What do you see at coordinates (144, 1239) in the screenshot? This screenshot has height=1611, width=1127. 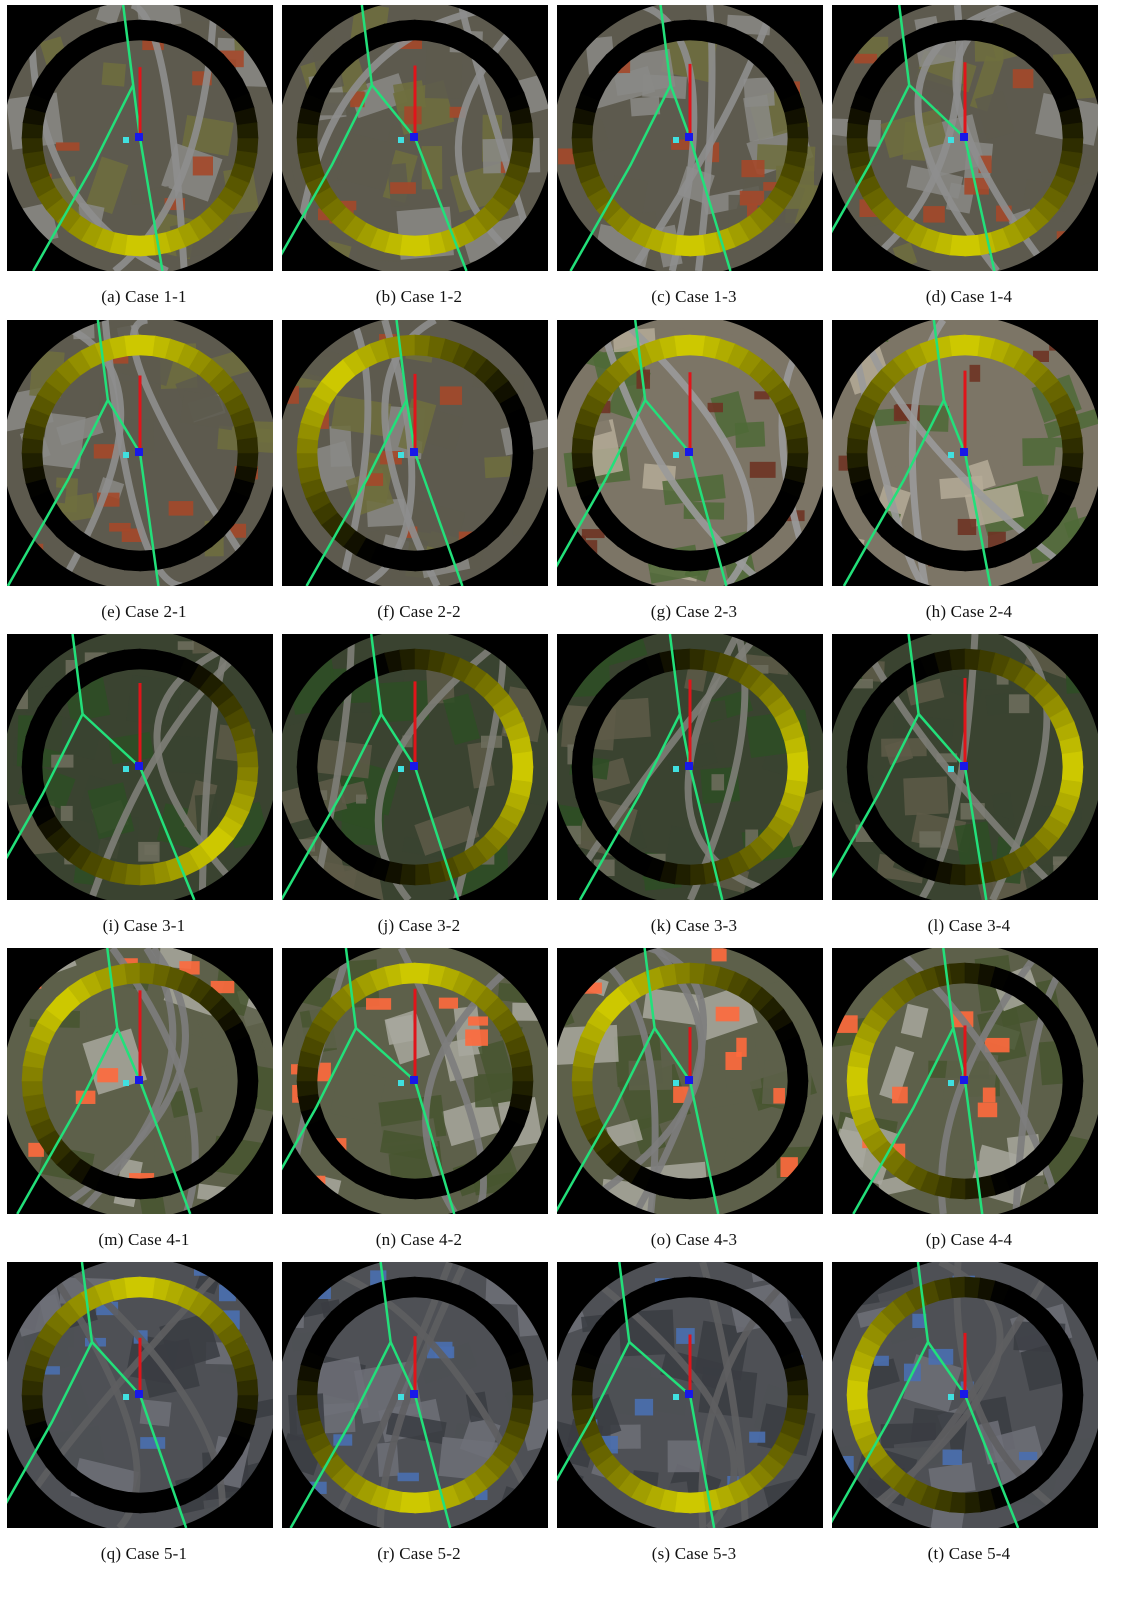 I see `panel-caption: (m) Case 4-1` at bounding box center [144, 1239].